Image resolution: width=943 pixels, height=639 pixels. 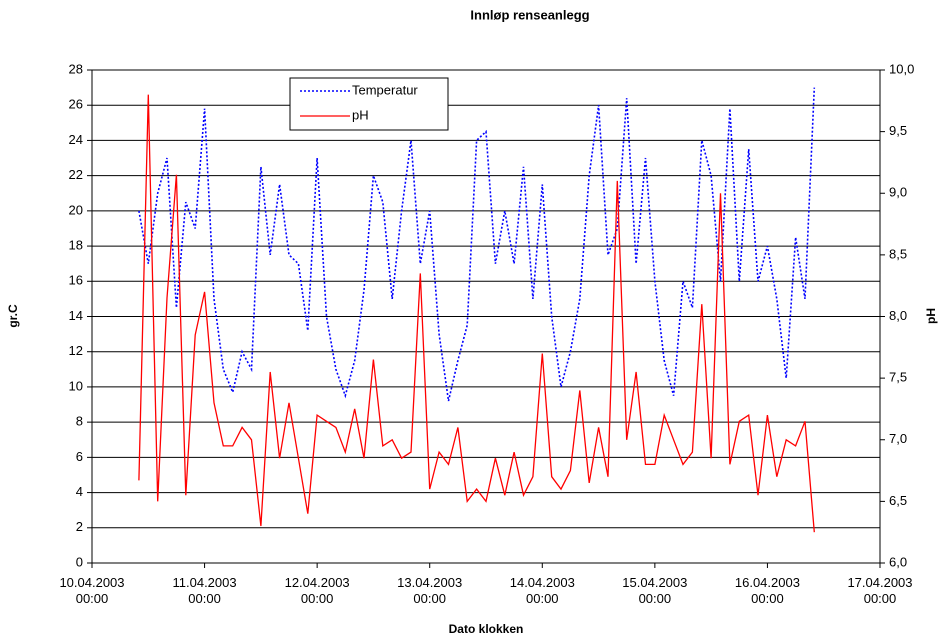 I want to click on y-tick-label: 10, so click(x=76, y=385).